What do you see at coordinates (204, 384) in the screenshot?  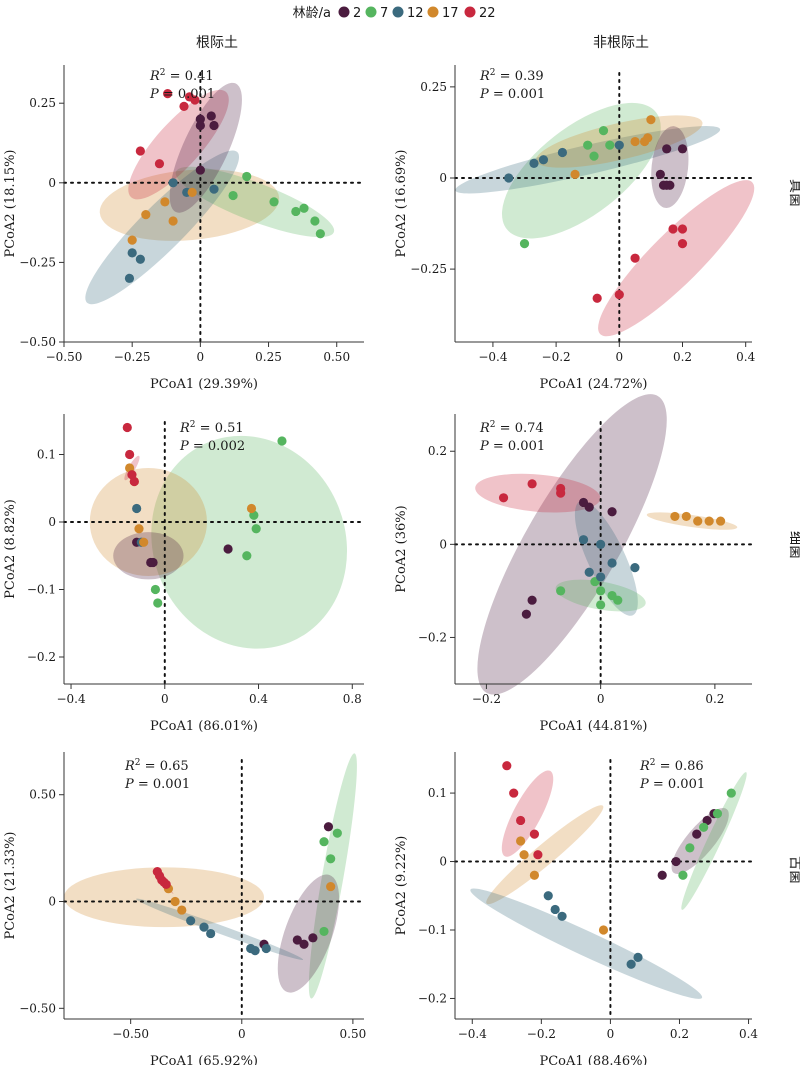 I see `x-axis-label: PCoA1 (29.39%)` at bounding box center [204, 384].